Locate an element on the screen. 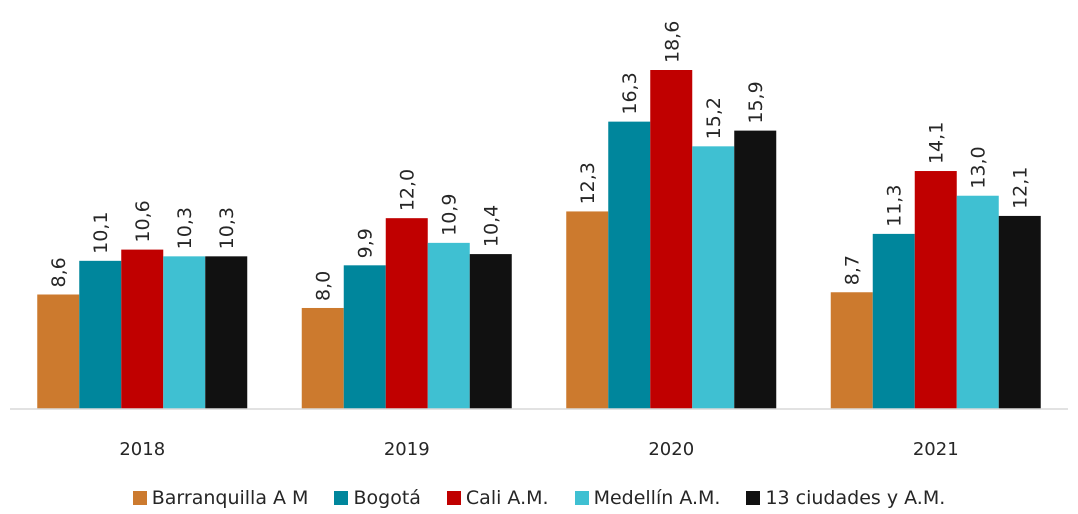 The height and width of the screenshot is (514, 1078). bar-value-label: 8,0 is located at coordinates (324, 286).